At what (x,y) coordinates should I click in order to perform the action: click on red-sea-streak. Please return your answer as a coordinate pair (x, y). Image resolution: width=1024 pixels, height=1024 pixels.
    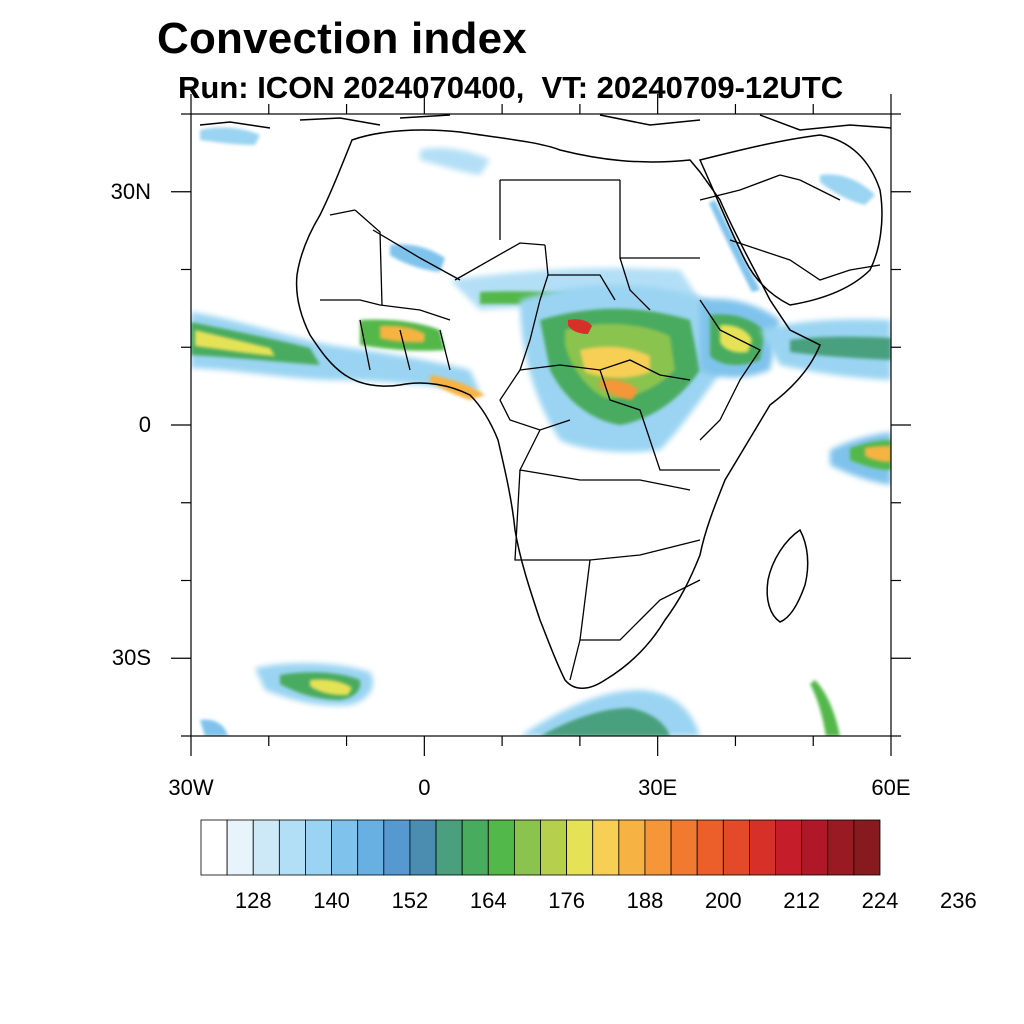
    Looking at the image, I should click on (734, 246).